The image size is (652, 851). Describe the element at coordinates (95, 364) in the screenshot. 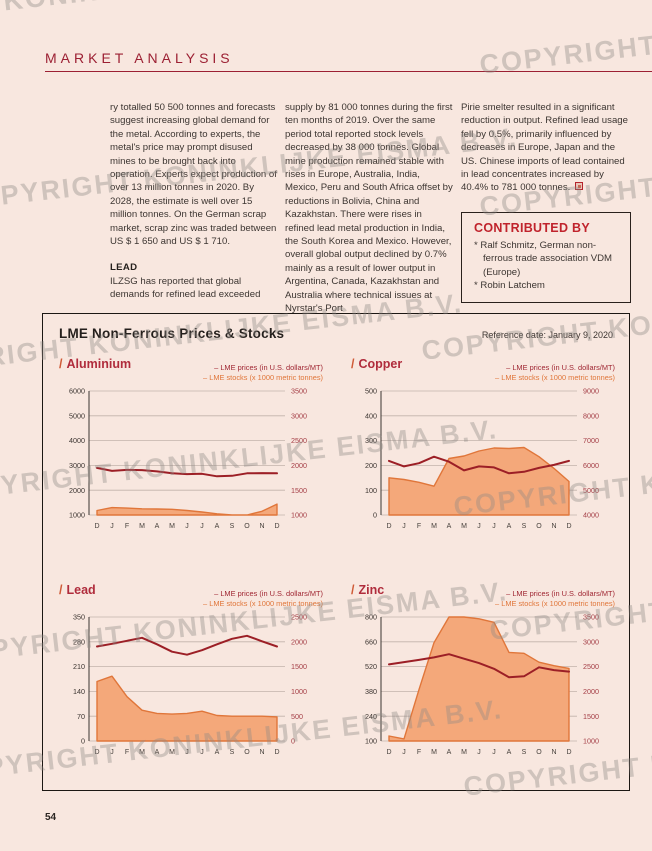

I see `chart-title-aluminium: / Aluminium` at that location.